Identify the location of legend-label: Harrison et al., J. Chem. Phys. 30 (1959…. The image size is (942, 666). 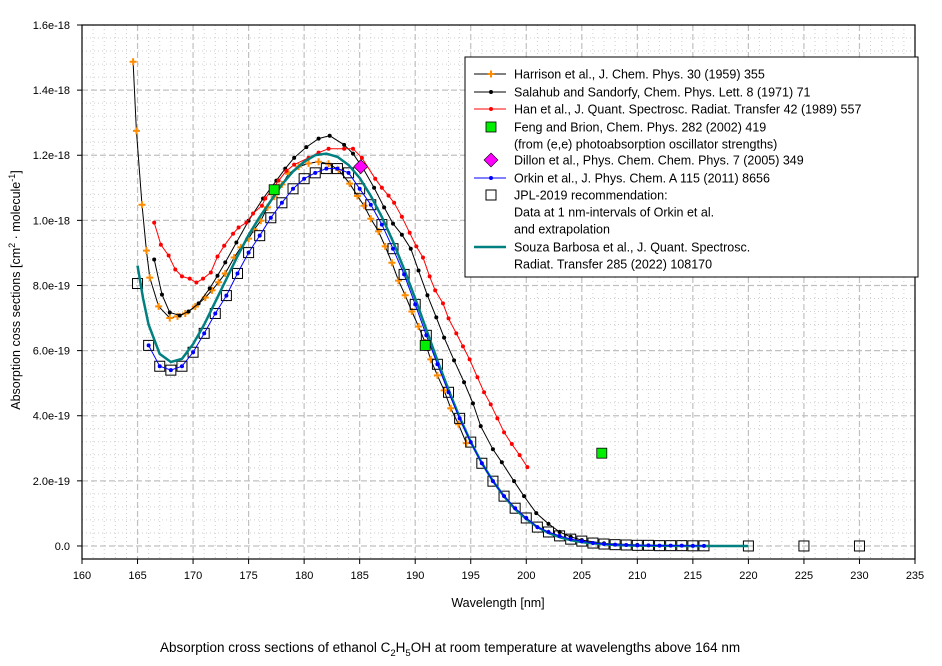
(639, 75).